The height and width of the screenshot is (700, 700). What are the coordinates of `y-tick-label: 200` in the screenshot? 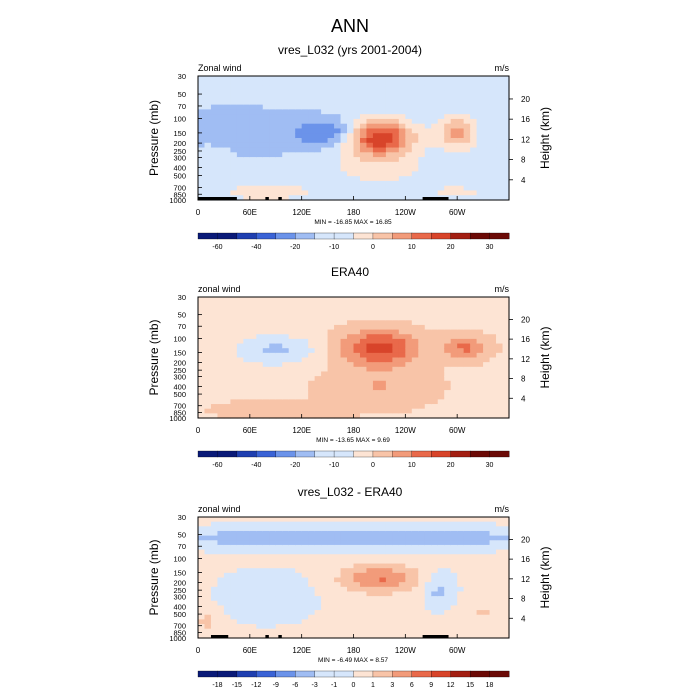 It's located at (179, 582).